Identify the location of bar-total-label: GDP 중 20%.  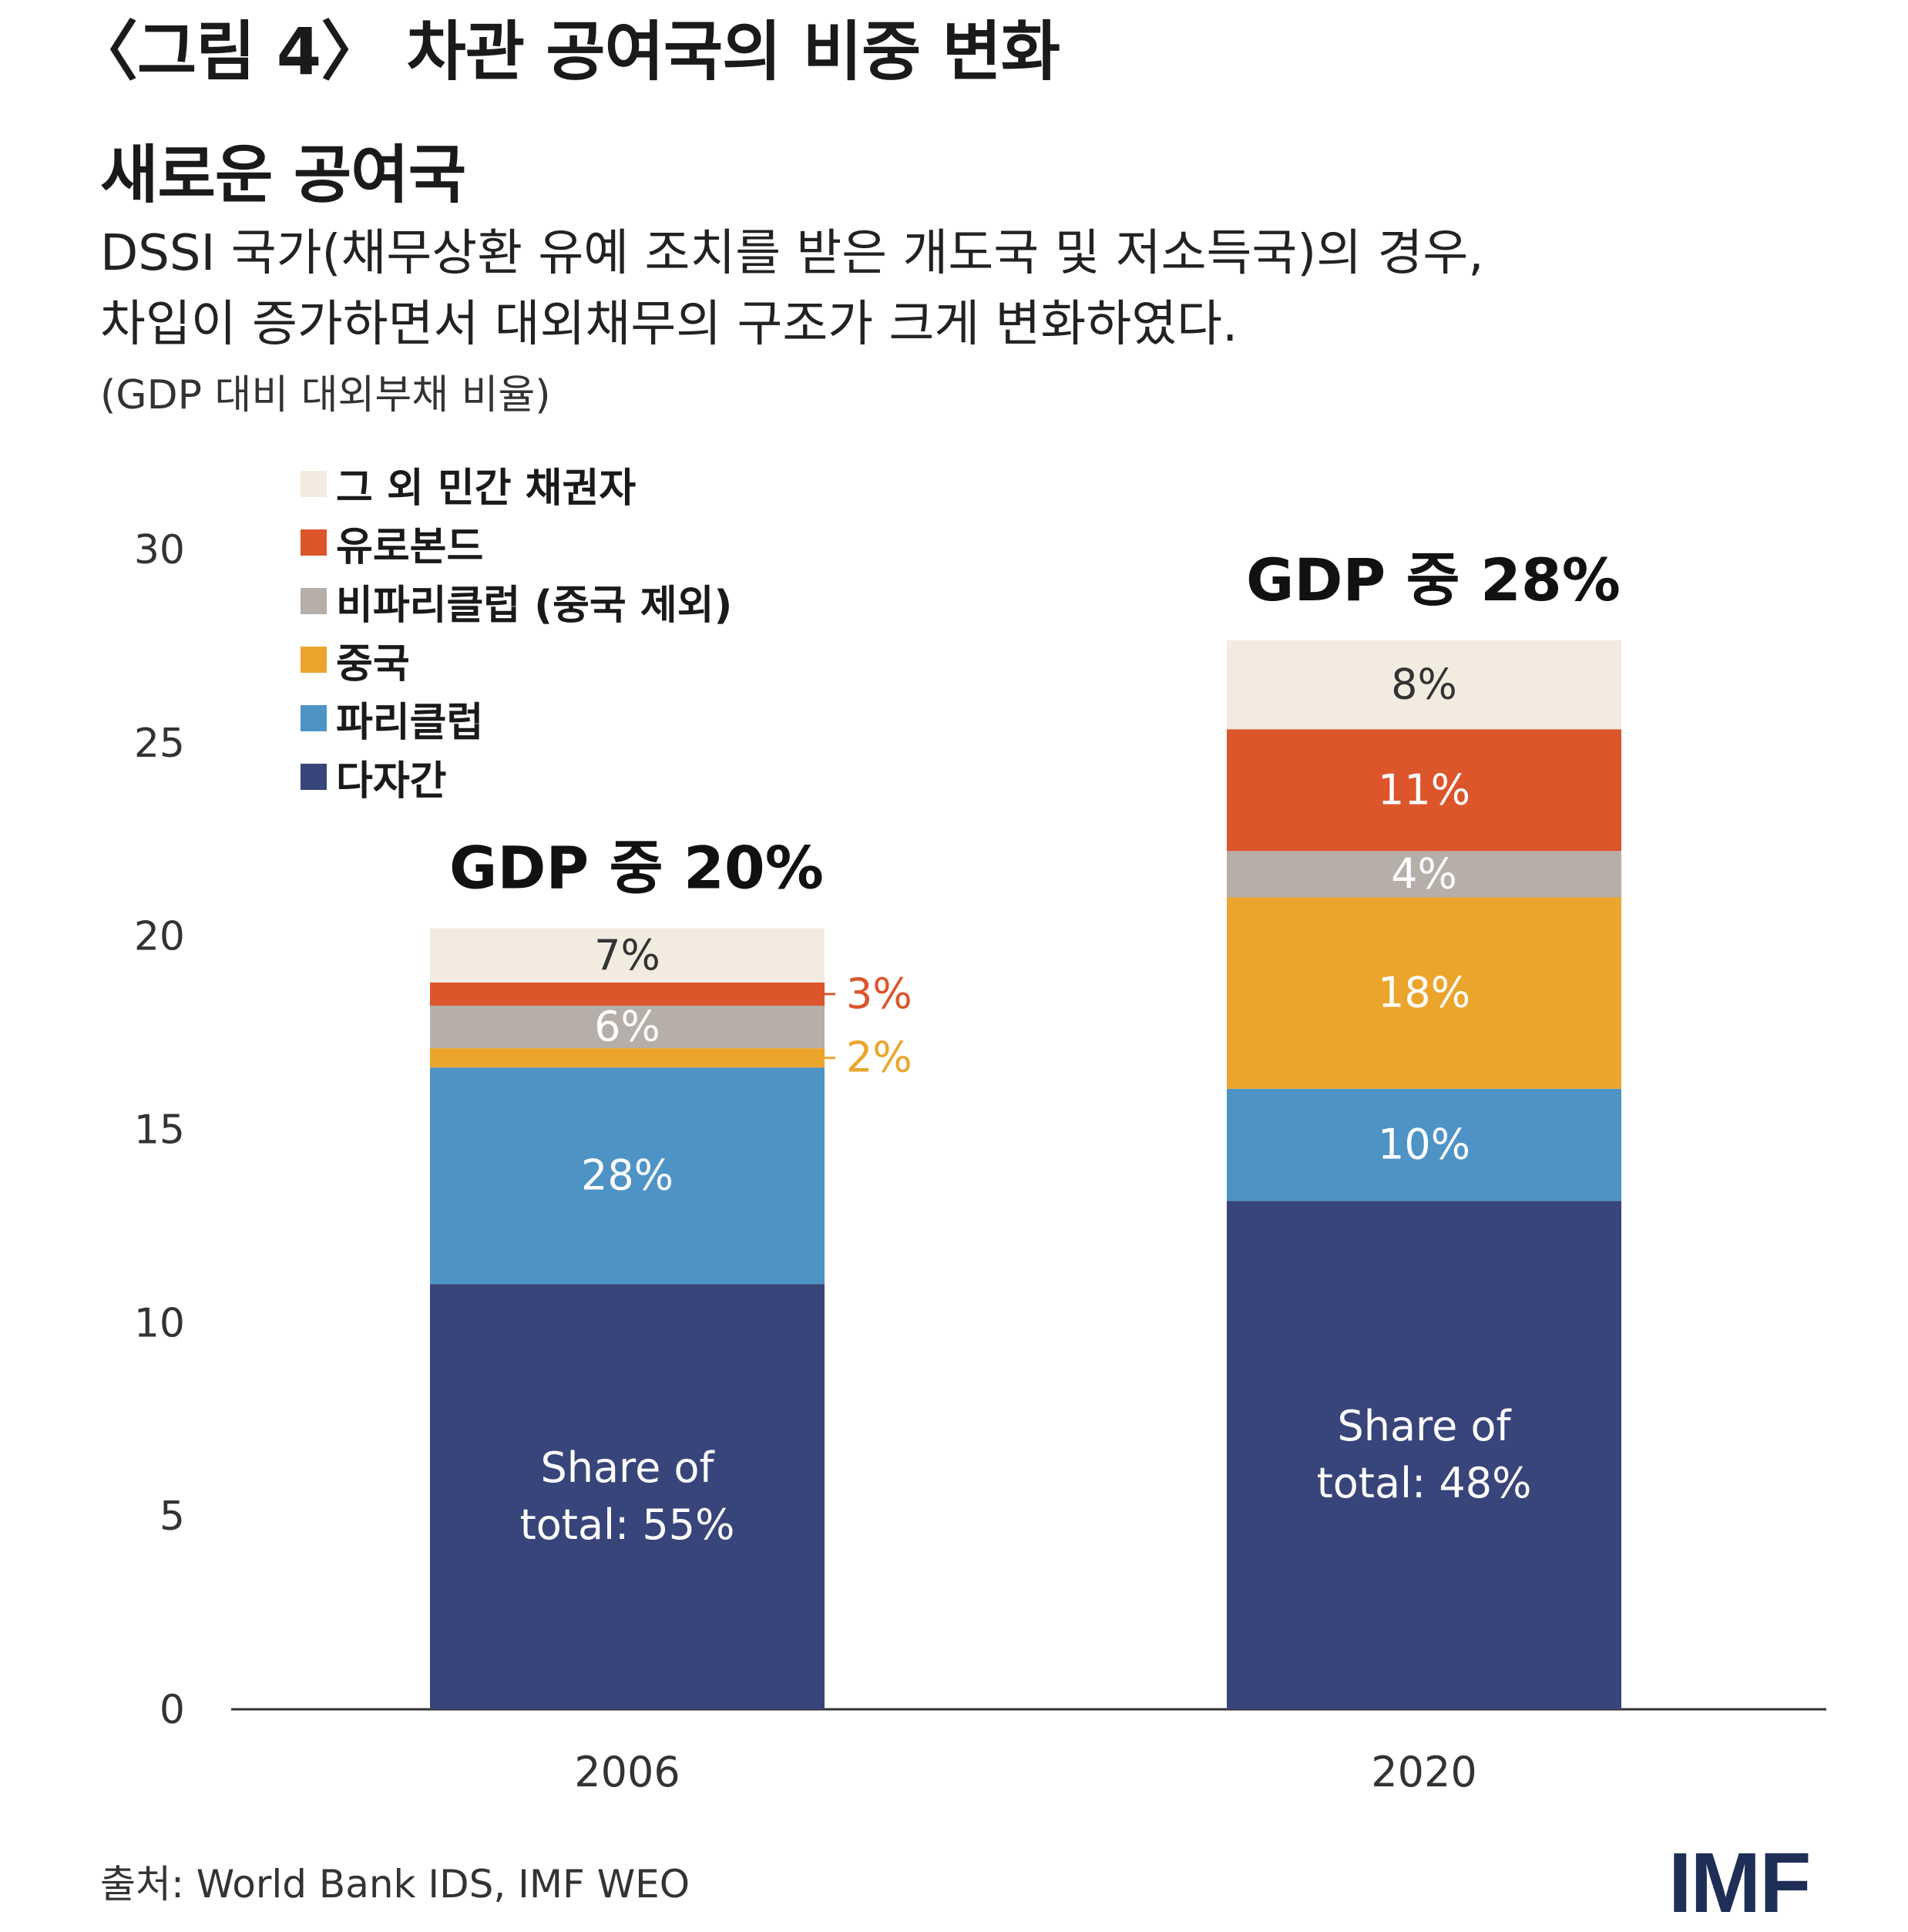
(636, 868).